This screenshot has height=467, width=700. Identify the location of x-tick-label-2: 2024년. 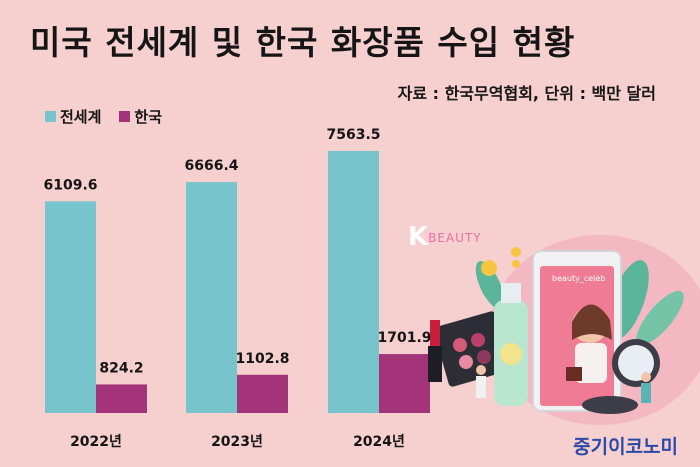
(379, 442).